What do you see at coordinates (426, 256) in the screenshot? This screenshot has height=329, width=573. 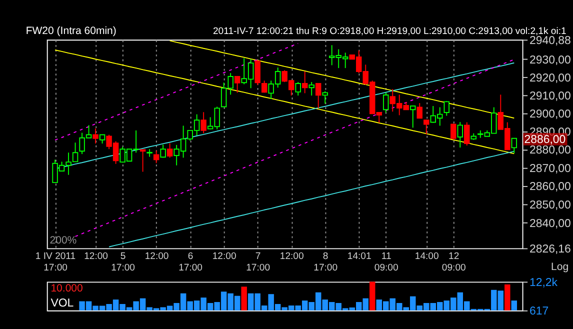 I see `x-tick-label: 14:00` at bounding box center [426, 256].